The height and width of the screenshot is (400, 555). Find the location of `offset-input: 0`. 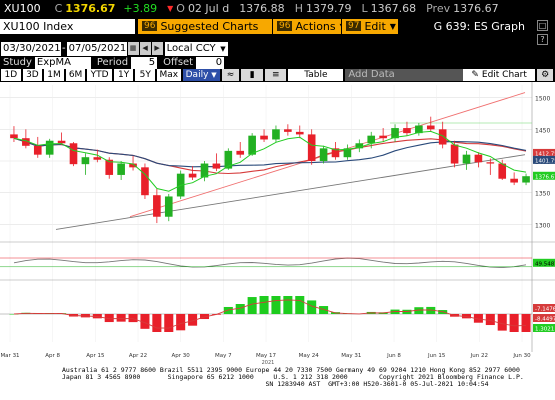

offset-input: 0 is located at coordinates (210, 62).